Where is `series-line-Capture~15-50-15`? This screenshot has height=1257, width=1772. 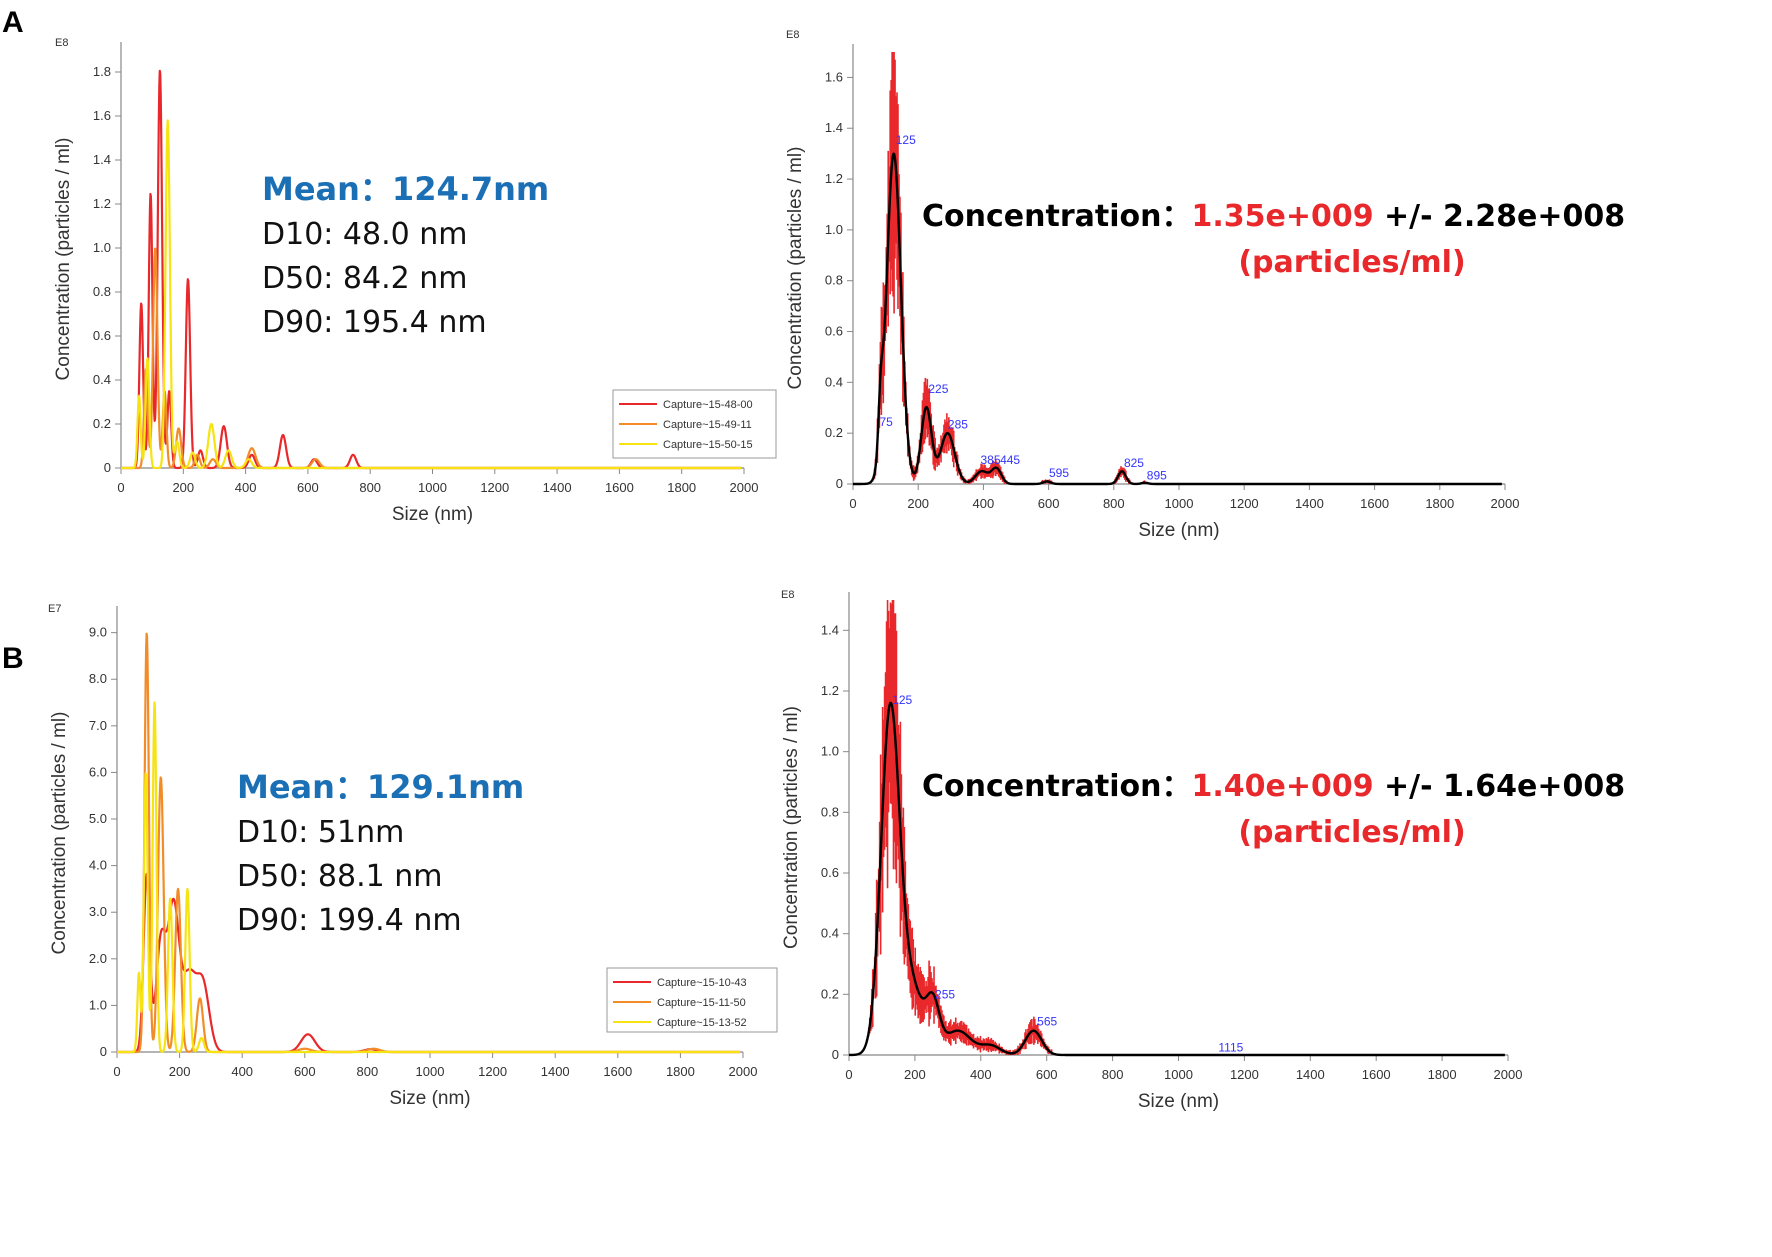
series-line-Capture~15-50-15 is located at coordinates (431, 294).